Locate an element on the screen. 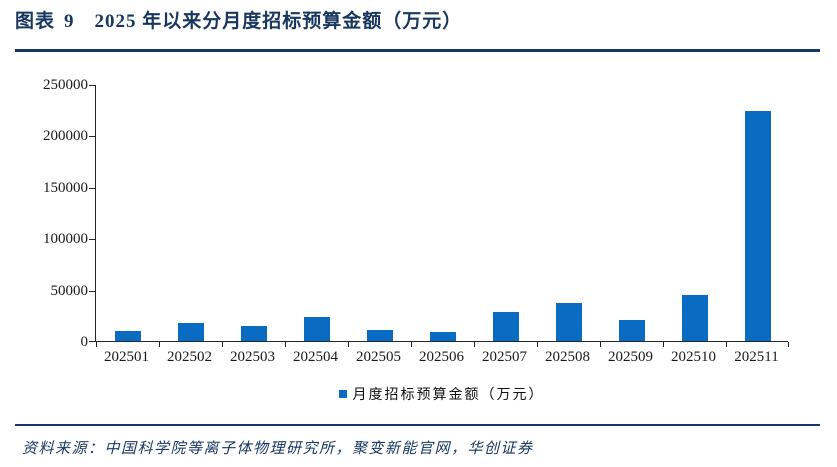  y-tick-label: 100000 is located at coordinates (65, 239).